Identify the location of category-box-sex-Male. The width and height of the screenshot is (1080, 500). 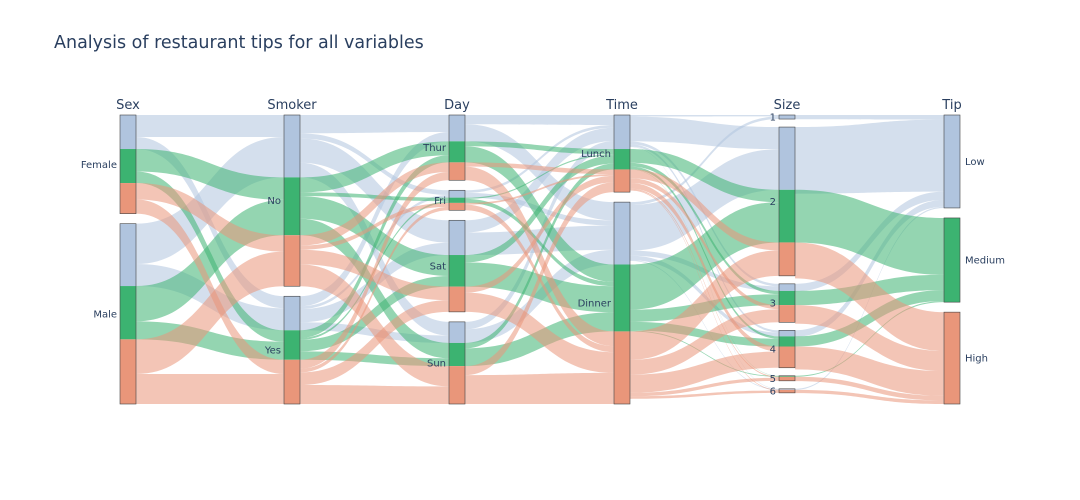
(128, 314).